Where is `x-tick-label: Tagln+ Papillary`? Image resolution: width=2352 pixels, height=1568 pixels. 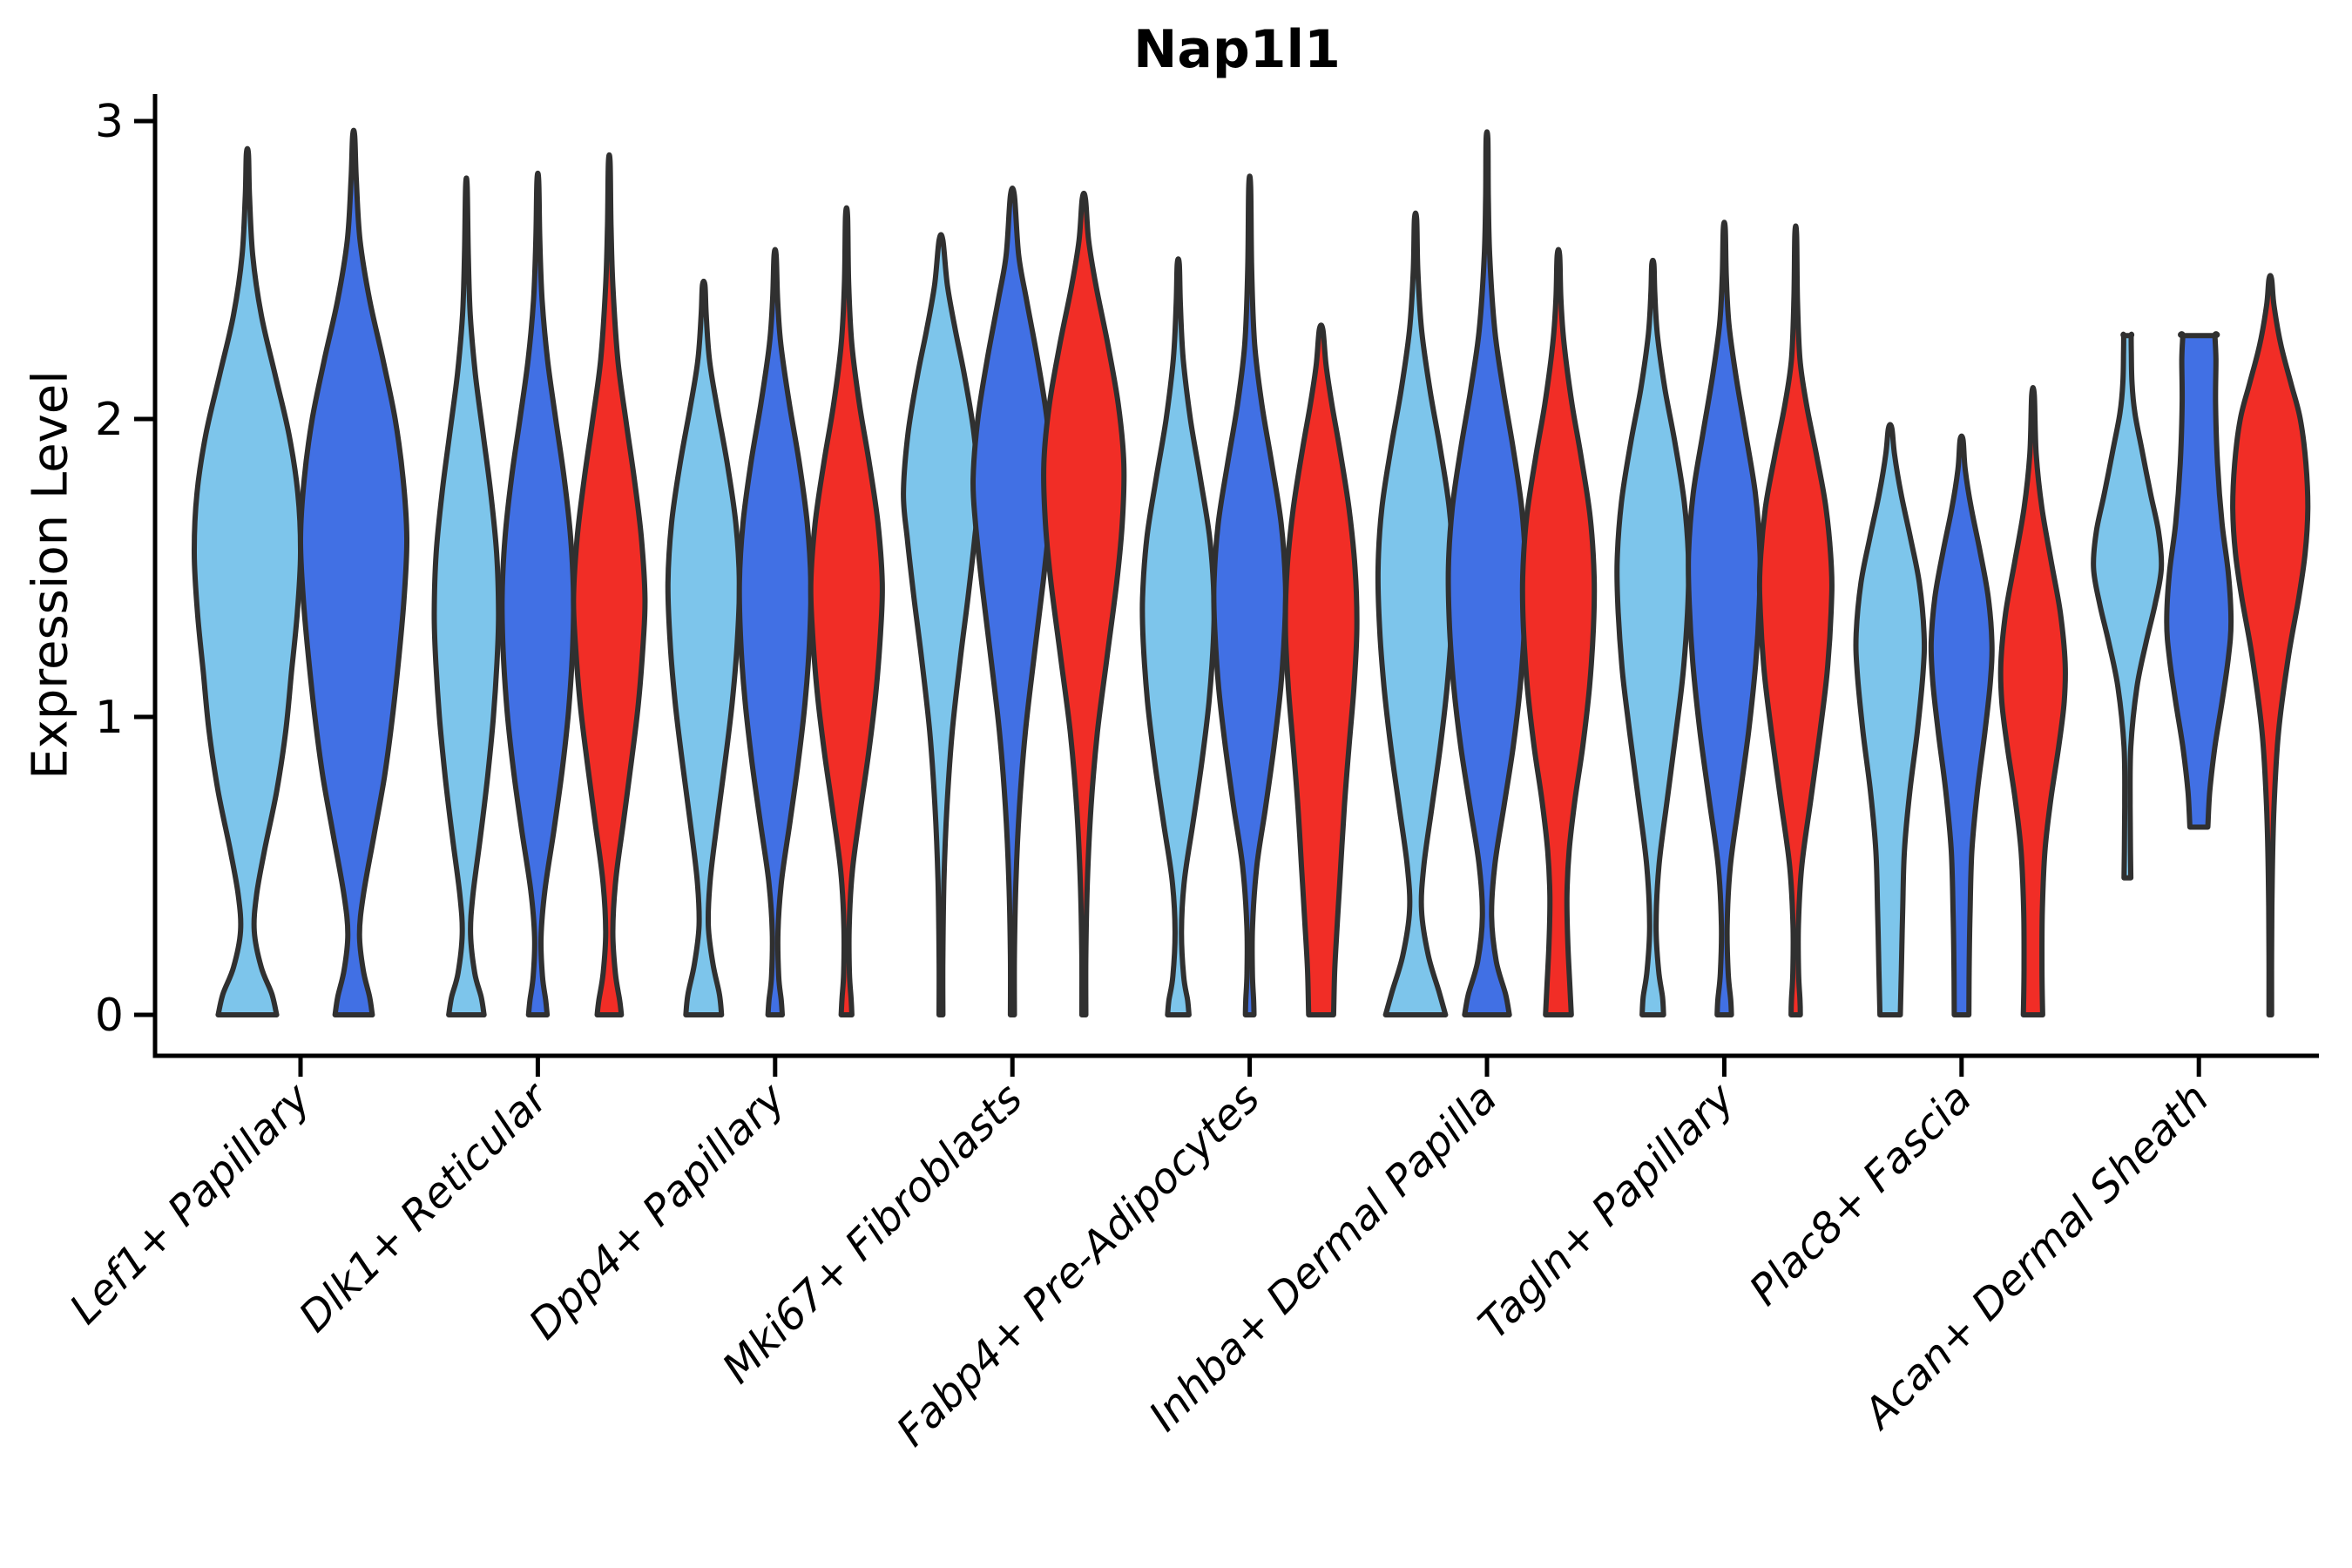 x-tick-label: Tagln+ Papillary is located at coordinates (1607, 1211).